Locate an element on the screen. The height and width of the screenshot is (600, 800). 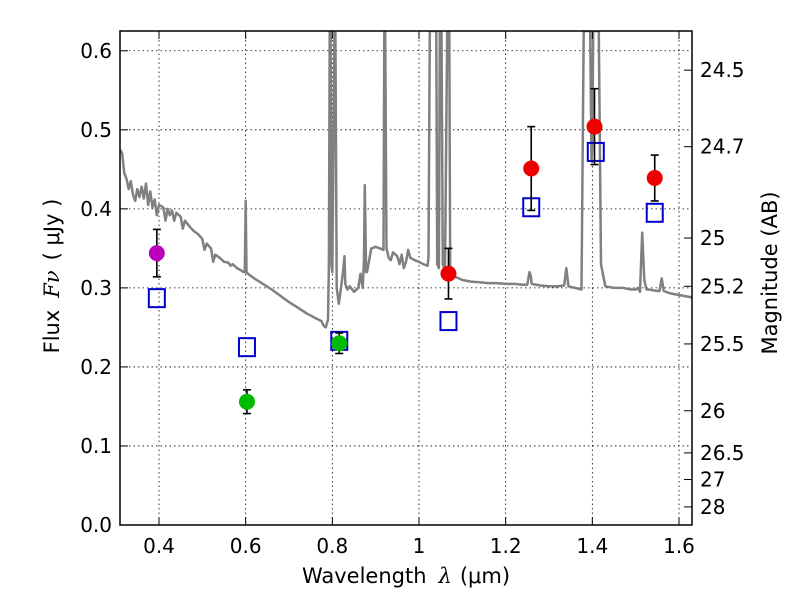
mag-tick-label: 26.5 is located at coordinates (722, 453).